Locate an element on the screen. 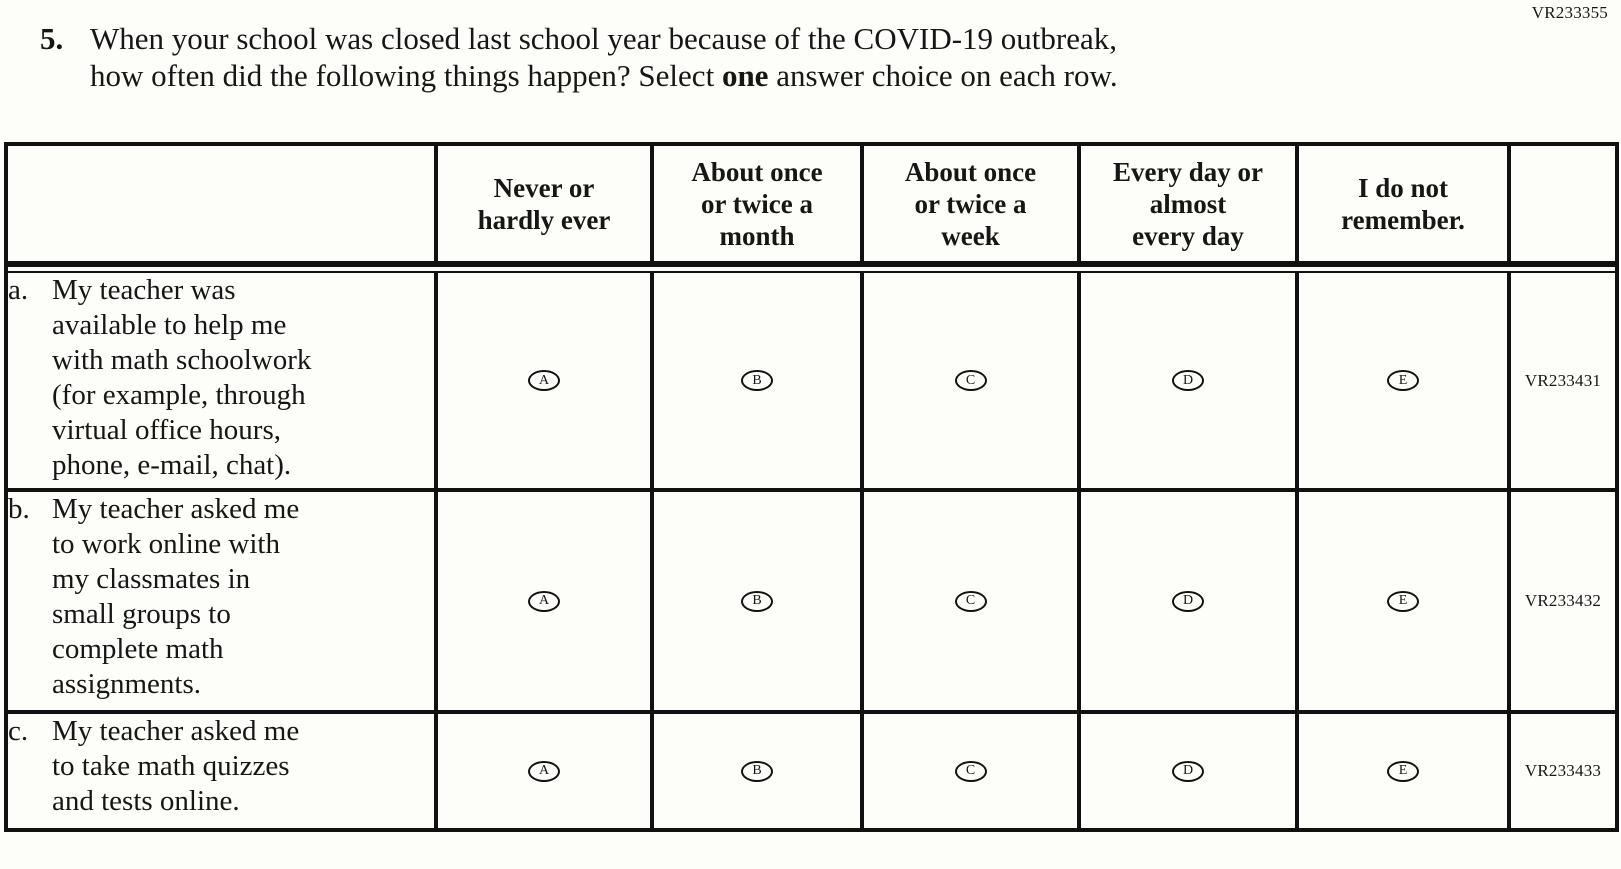 Image resolution: width=1621 pixels, height=869 pixels. answer-bubble-c-D: D is located at coordinates (1188, 771).